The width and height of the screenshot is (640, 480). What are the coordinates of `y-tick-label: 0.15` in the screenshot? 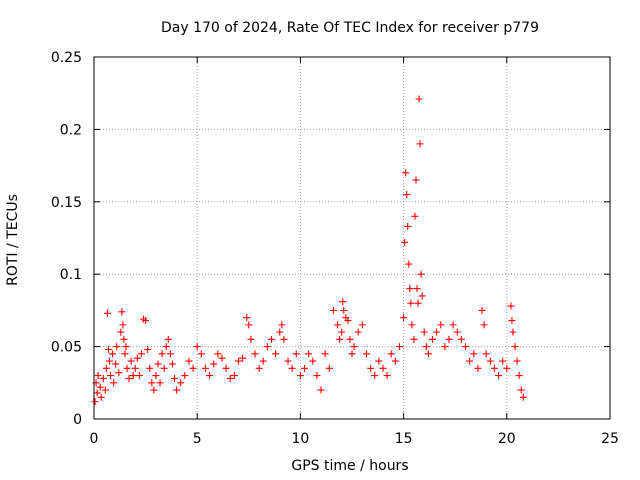 It's located at (66, 203).